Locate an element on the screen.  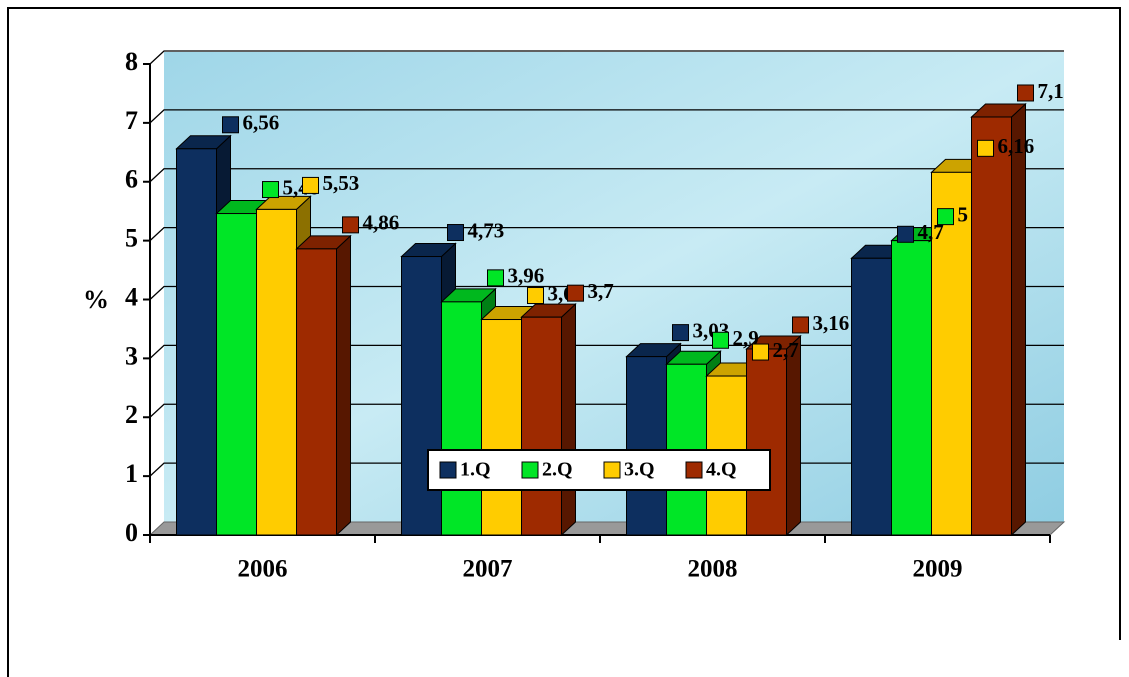
legend-label: 3.Q is located at coordinates (639, 470).